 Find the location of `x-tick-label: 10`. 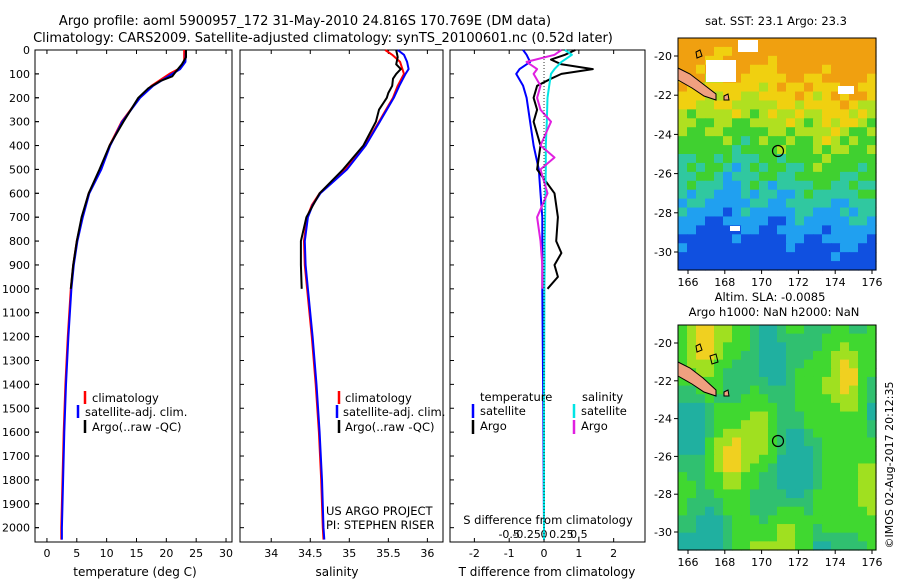

x-tick-label: 10 is located at coordinates (107, 553).